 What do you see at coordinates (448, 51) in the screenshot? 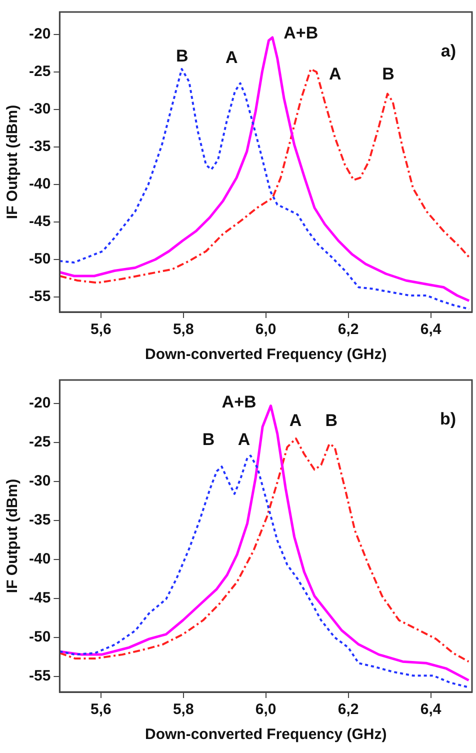
I see `annotation: a)` at bounding box center [448, 51].